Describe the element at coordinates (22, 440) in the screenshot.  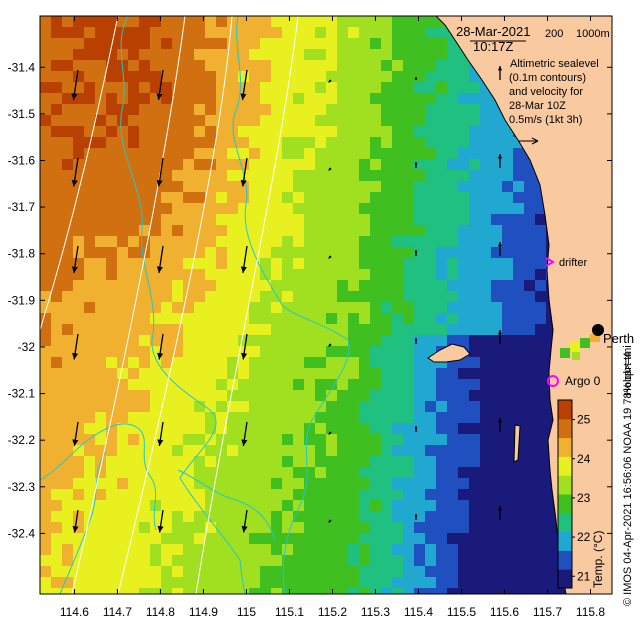
I see `y-tick-label: -32.2` at that location.